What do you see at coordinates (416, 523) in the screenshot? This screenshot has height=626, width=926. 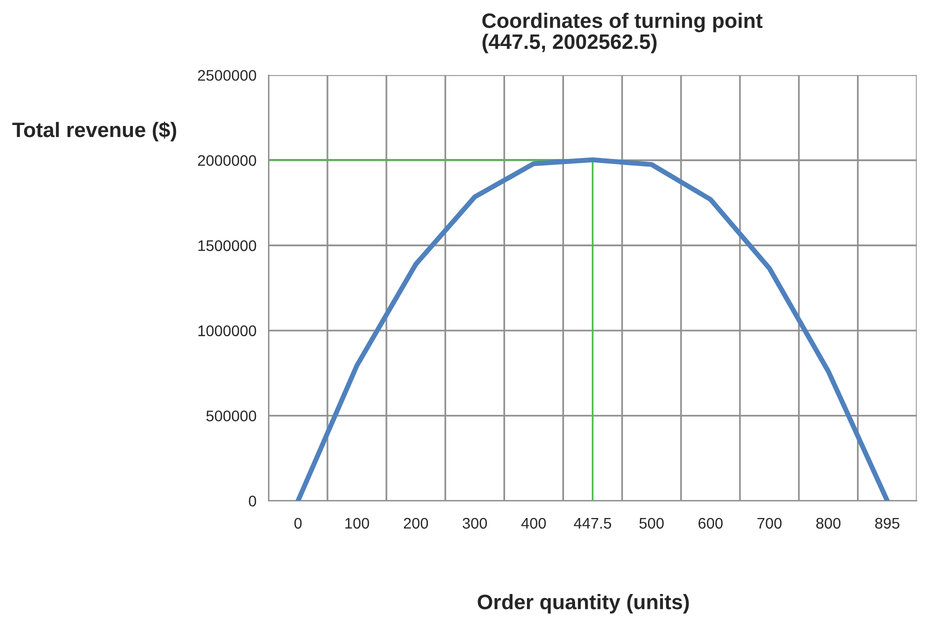 I see `x-tick-label: 200` at bounding box center [416, 523].